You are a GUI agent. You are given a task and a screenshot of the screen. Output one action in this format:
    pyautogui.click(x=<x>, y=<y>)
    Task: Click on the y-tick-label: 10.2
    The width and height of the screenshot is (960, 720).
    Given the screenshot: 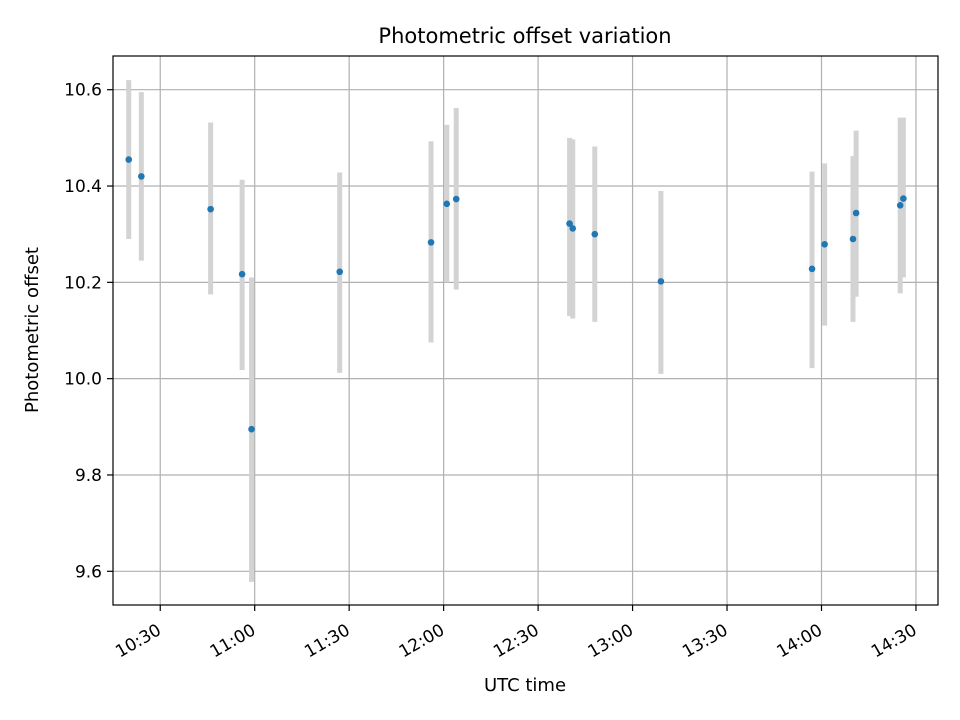 What is the action you would take?
    pyautogui.click(x=83, y=283)
    